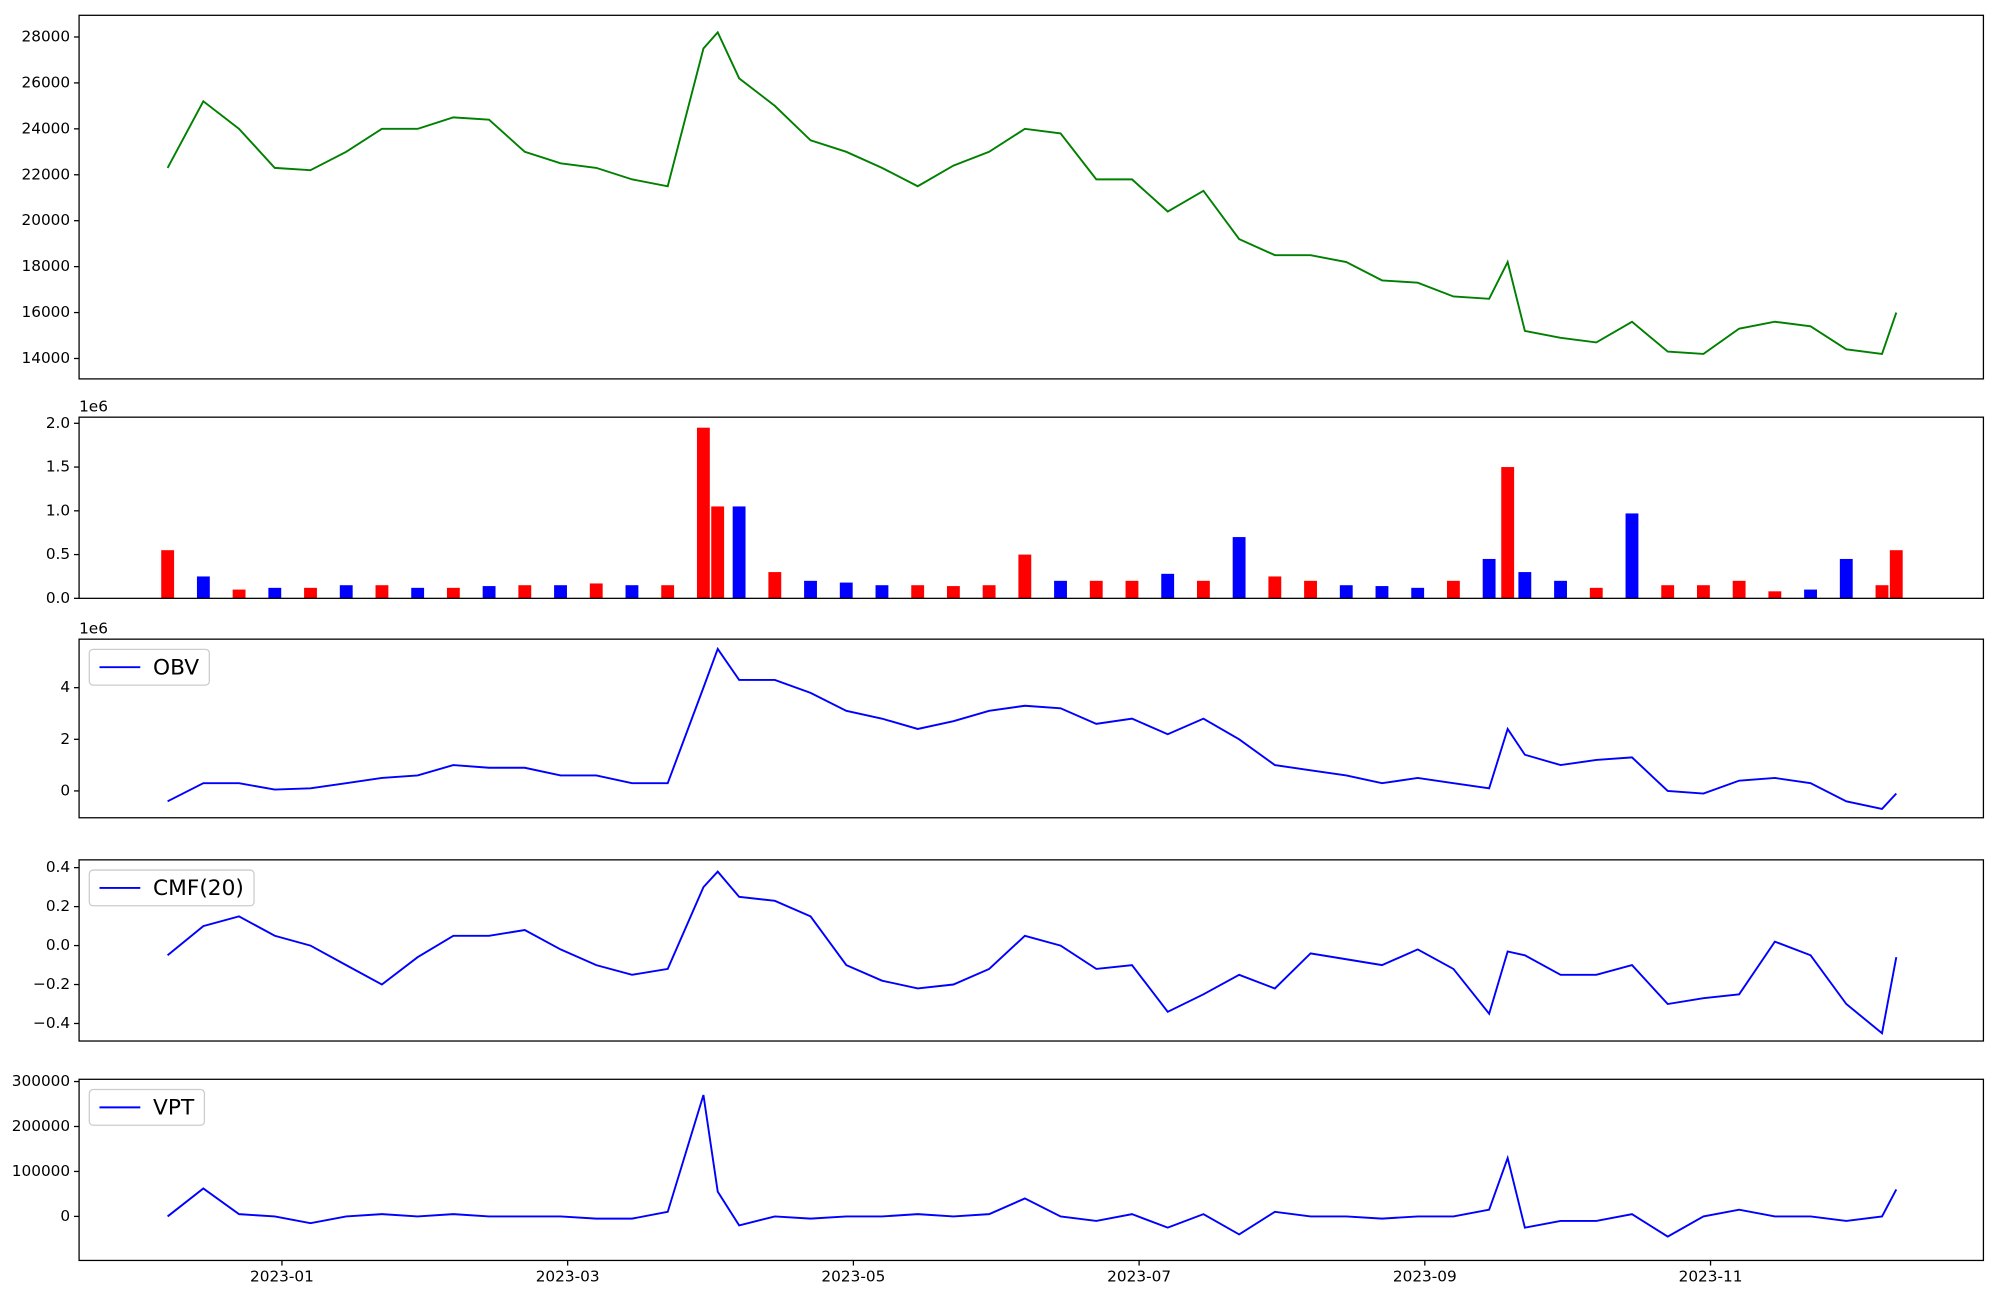  Describe the element at coordinates (1425, 1277) in the screenshot. I see `x-tick-label: 2023-09` at that location.